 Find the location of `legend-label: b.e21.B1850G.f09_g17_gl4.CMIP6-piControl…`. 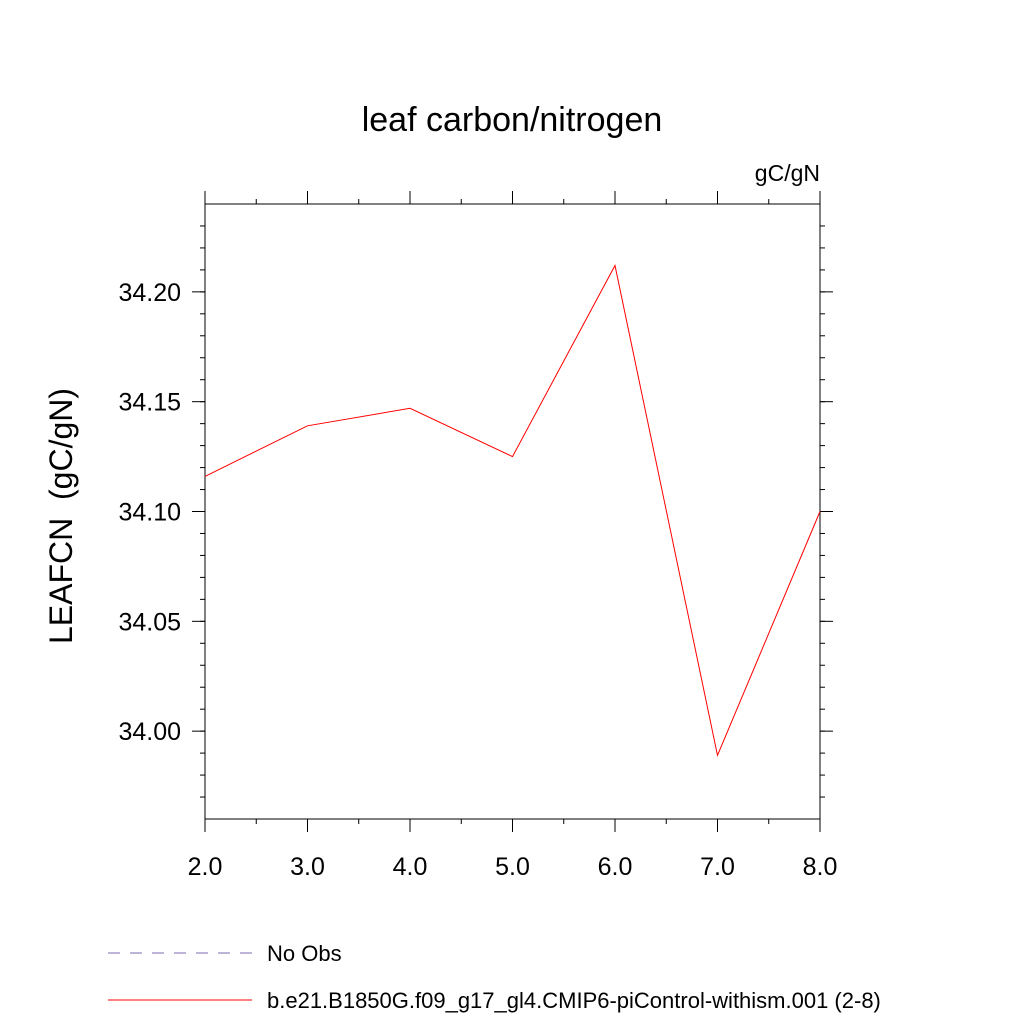

legend-label: b.e21.B1850G.f09_g17_gl4.CMIP6-piControl… is located at coordinates (574, 1000).